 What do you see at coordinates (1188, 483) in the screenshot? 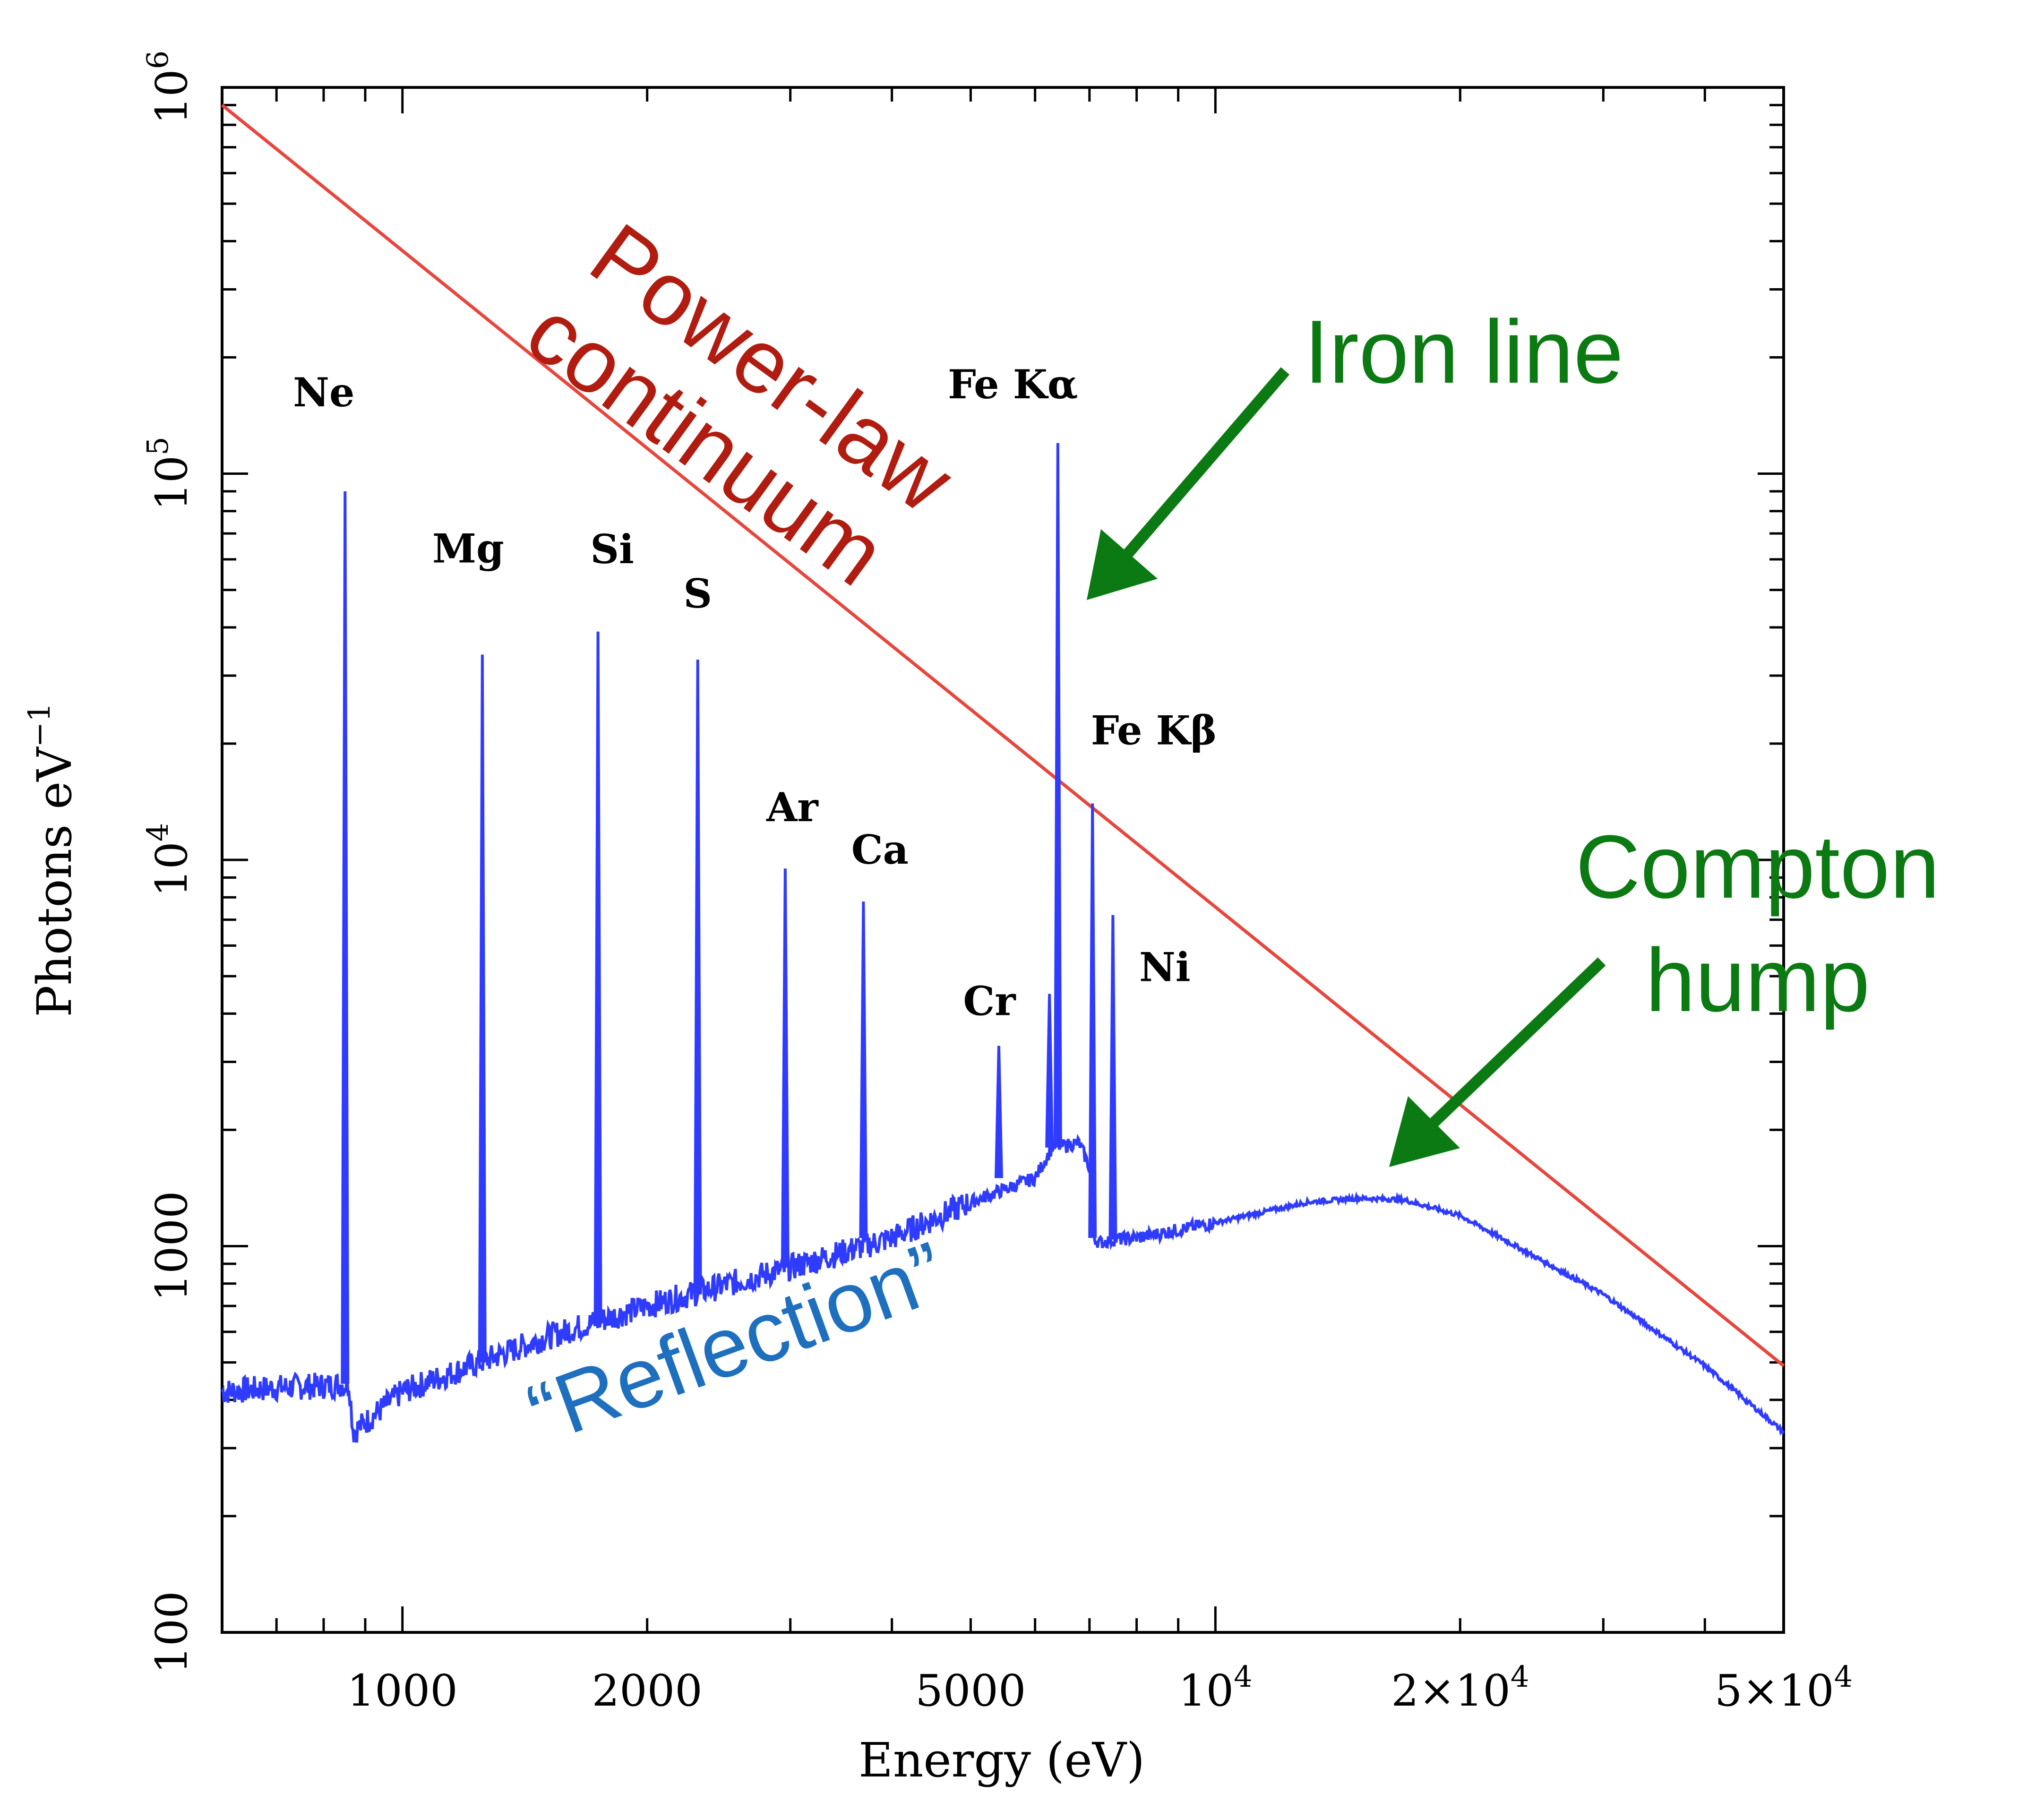
I see `iron-line-arrow` at bounding box center [1188, 483].